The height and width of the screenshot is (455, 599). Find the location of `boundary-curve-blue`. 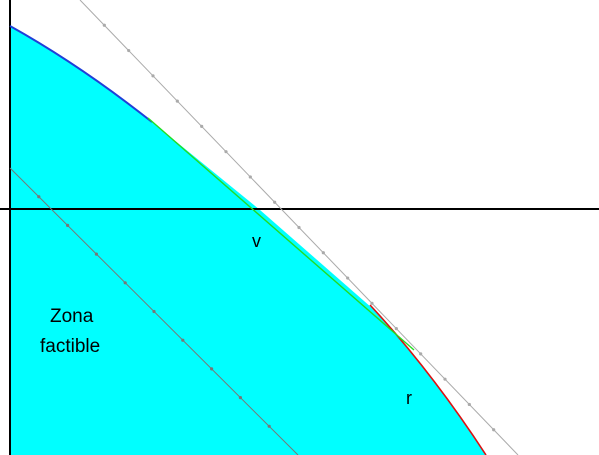

boundary-curve-blue is located at coordinates (81, 74).